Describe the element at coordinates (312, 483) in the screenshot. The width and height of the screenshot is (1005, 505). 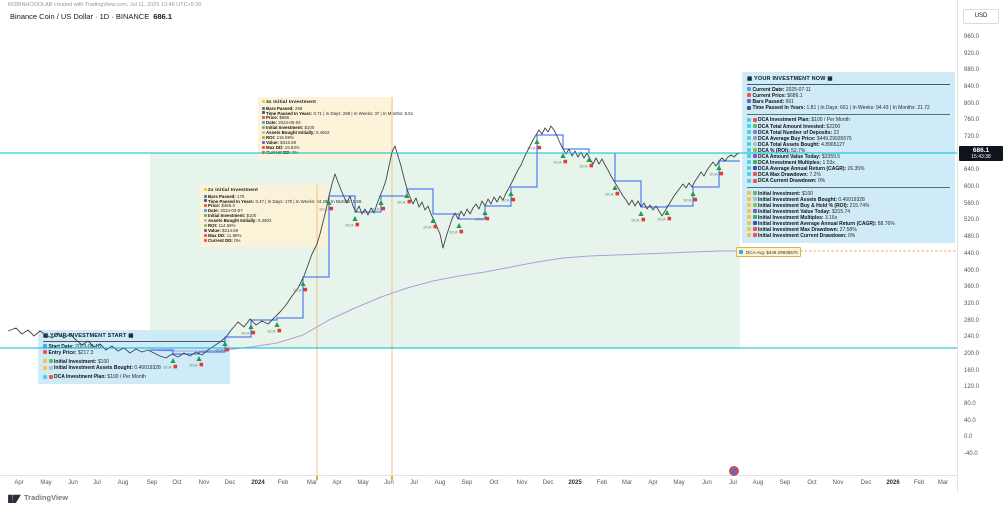
I see `time-tick-label: Mar` at that location.